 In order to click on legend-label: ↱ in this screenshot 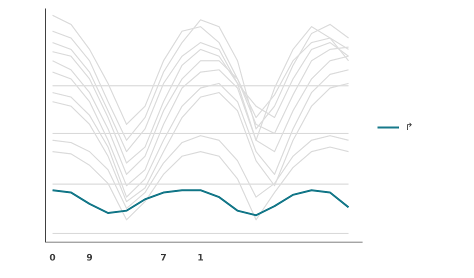, I will do `click(409, 127)`.